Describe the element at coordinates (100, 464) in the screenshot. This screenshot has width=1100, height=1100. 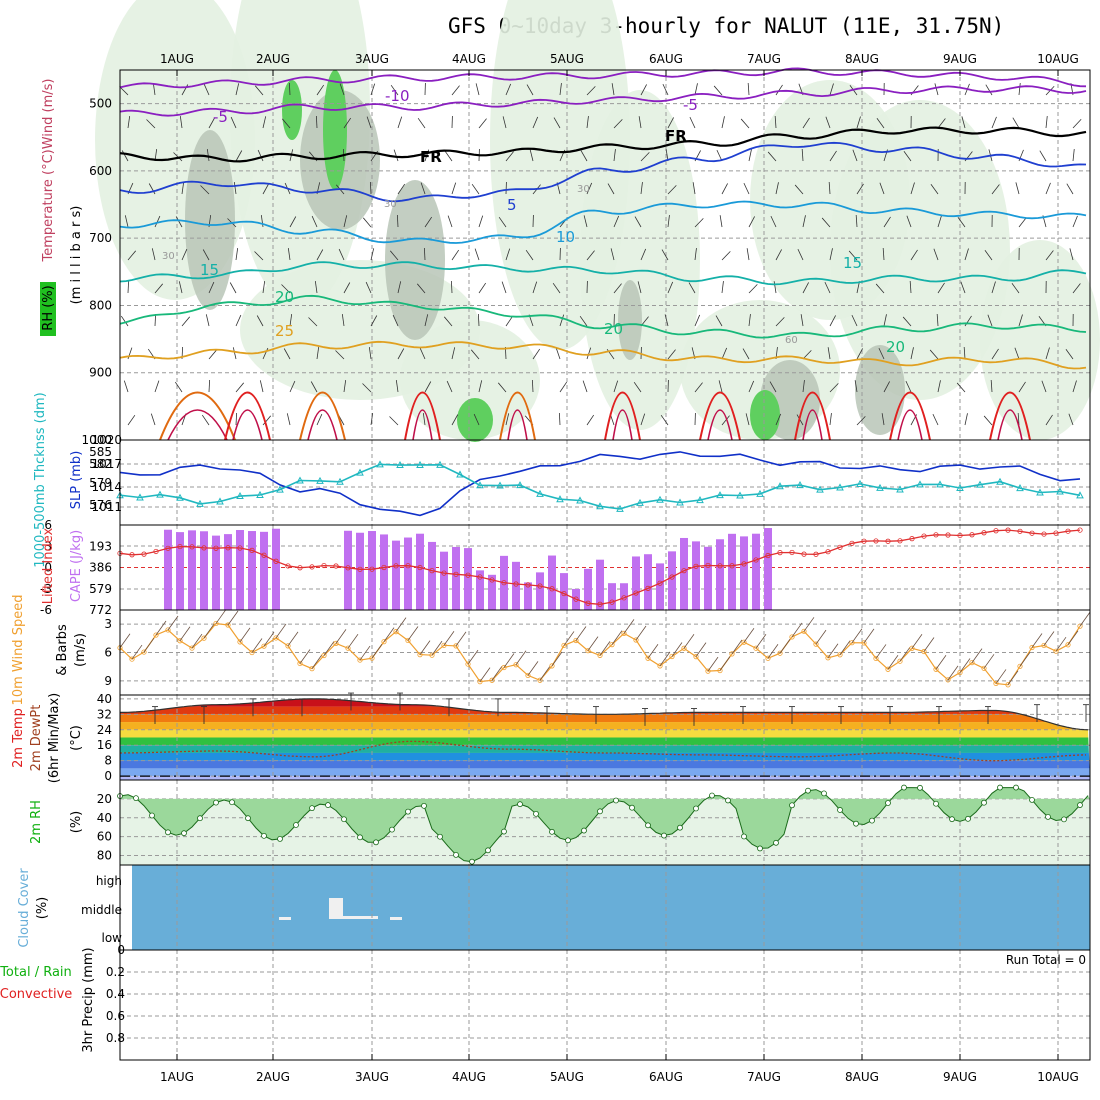
I see `thickness-tick-1: 582` at that location.